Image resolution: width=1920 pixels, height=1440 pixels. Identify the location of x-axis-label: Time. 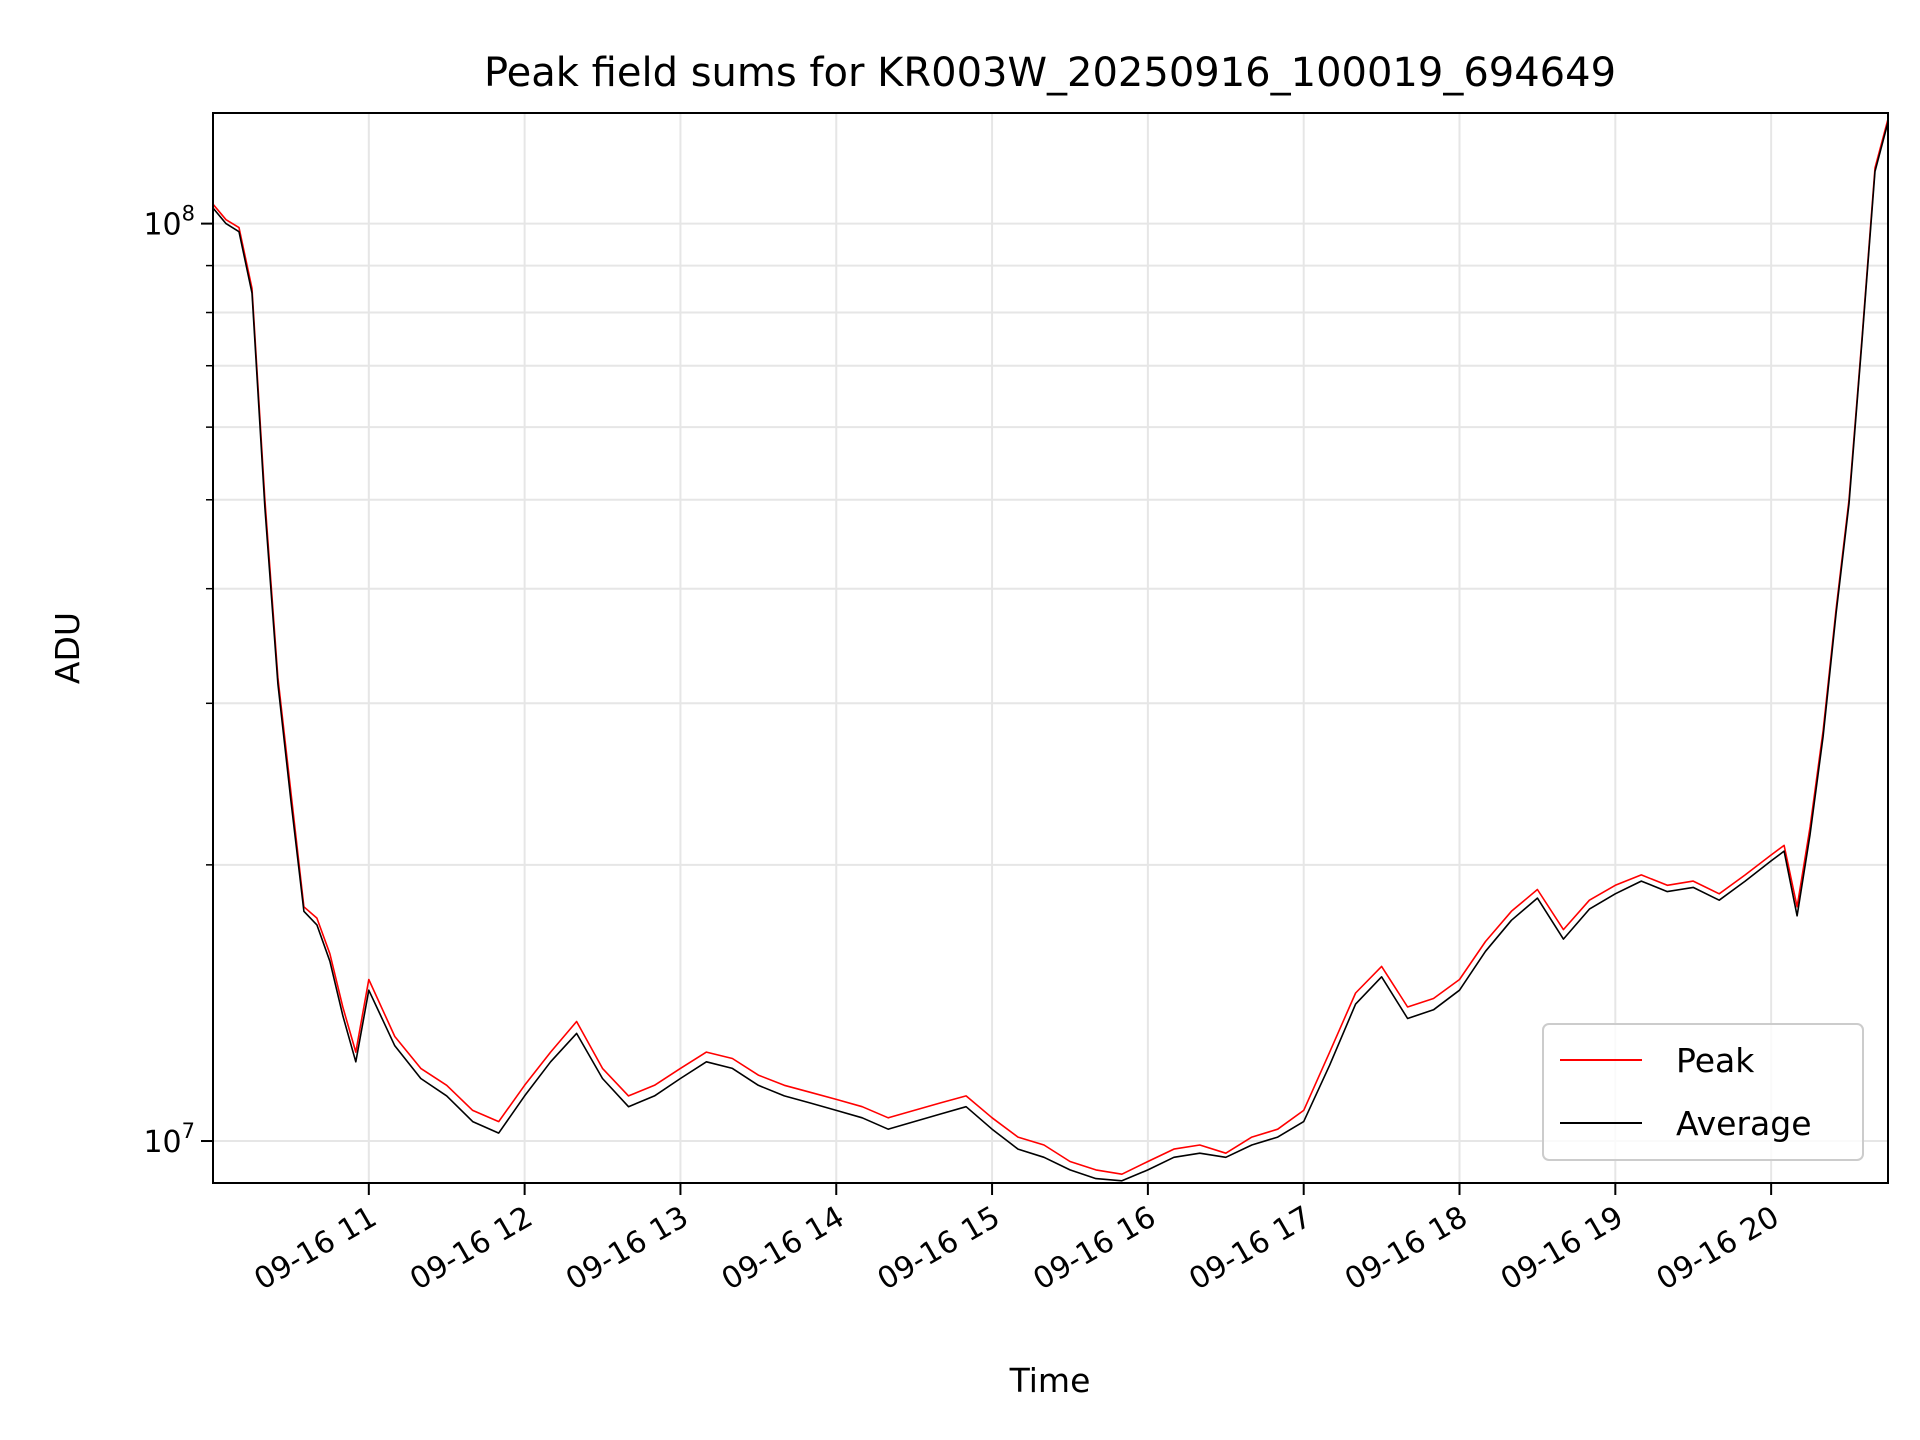
(1050, 1380).